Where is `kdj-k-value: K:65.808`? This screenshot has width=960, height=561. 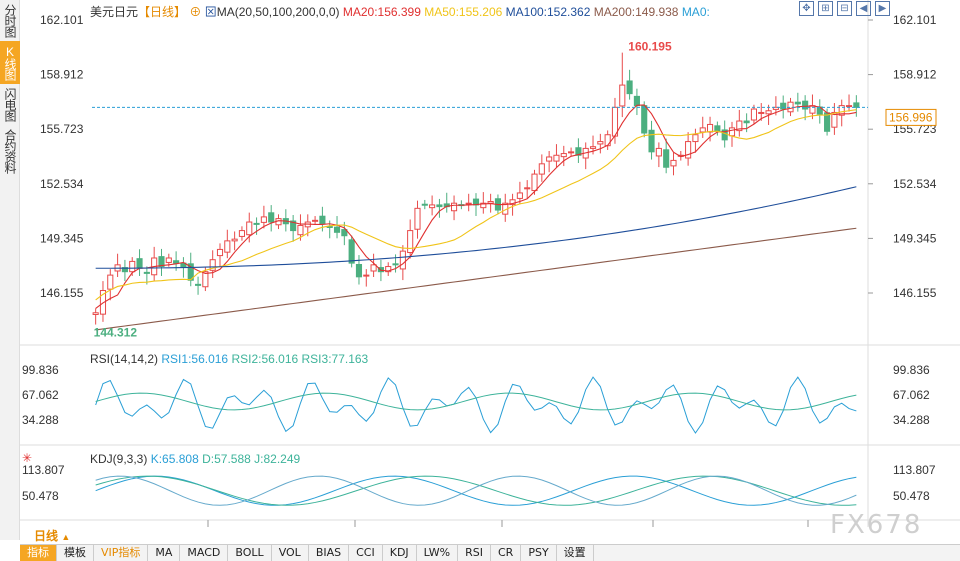 kdj-k-value: K:65.808 is located at coordinates (174, 459).